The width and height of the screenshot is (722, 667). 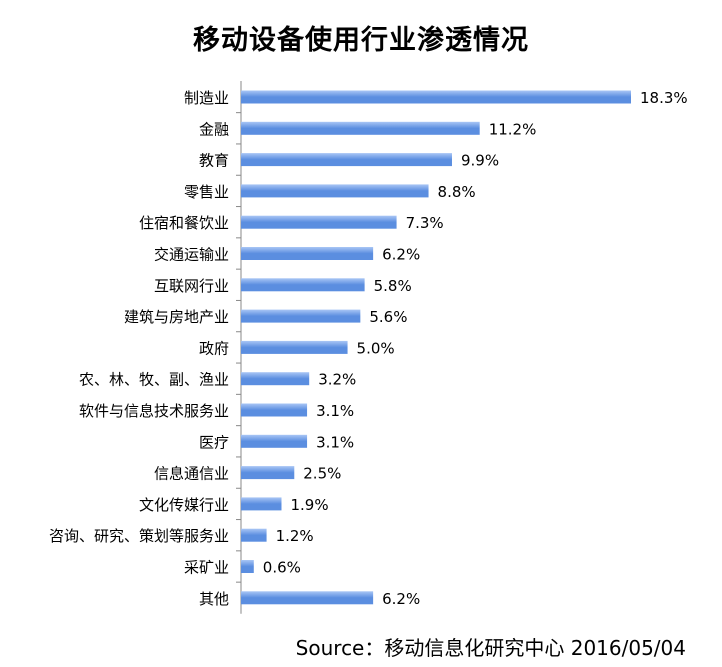 What do you see at coordinates (184, 223) in the screenshot?
I see `category-label: 住宿和餐饮业` at bounding box center [184, 223].